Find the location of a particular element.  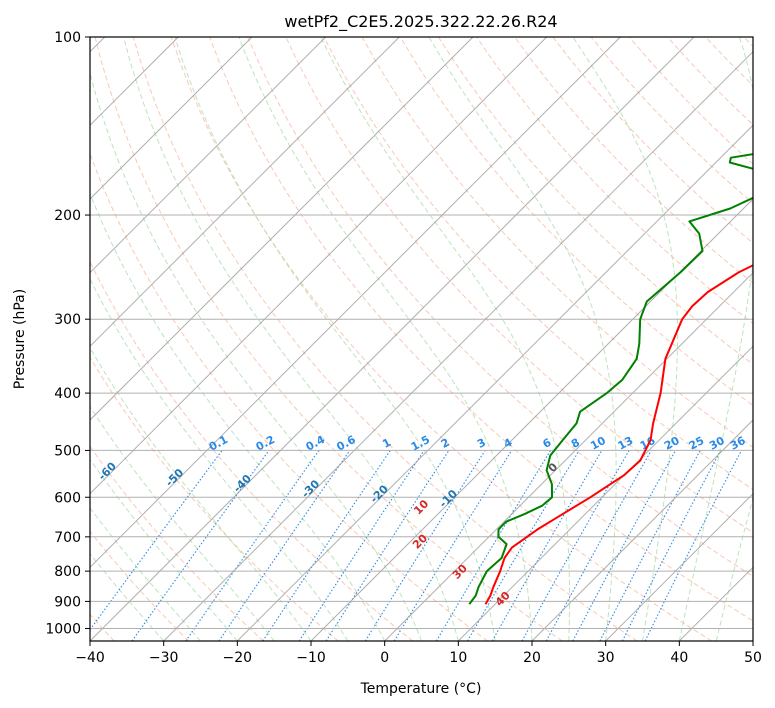

x-tick-label: 30 is located at coordinates (606, 658).